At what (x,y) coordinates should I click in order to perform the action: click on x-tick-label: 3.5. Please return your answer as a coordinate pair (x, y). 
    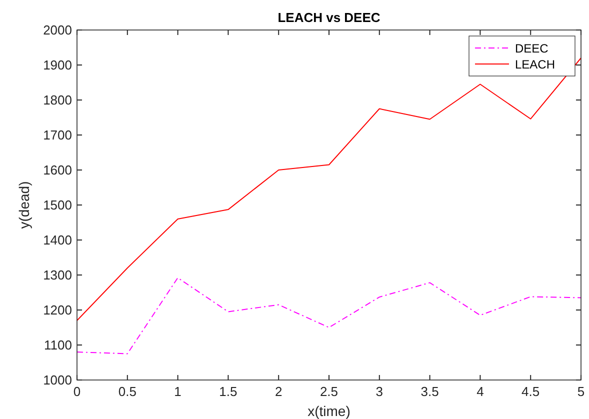
    Looking at the image, I should click on (429, 391).